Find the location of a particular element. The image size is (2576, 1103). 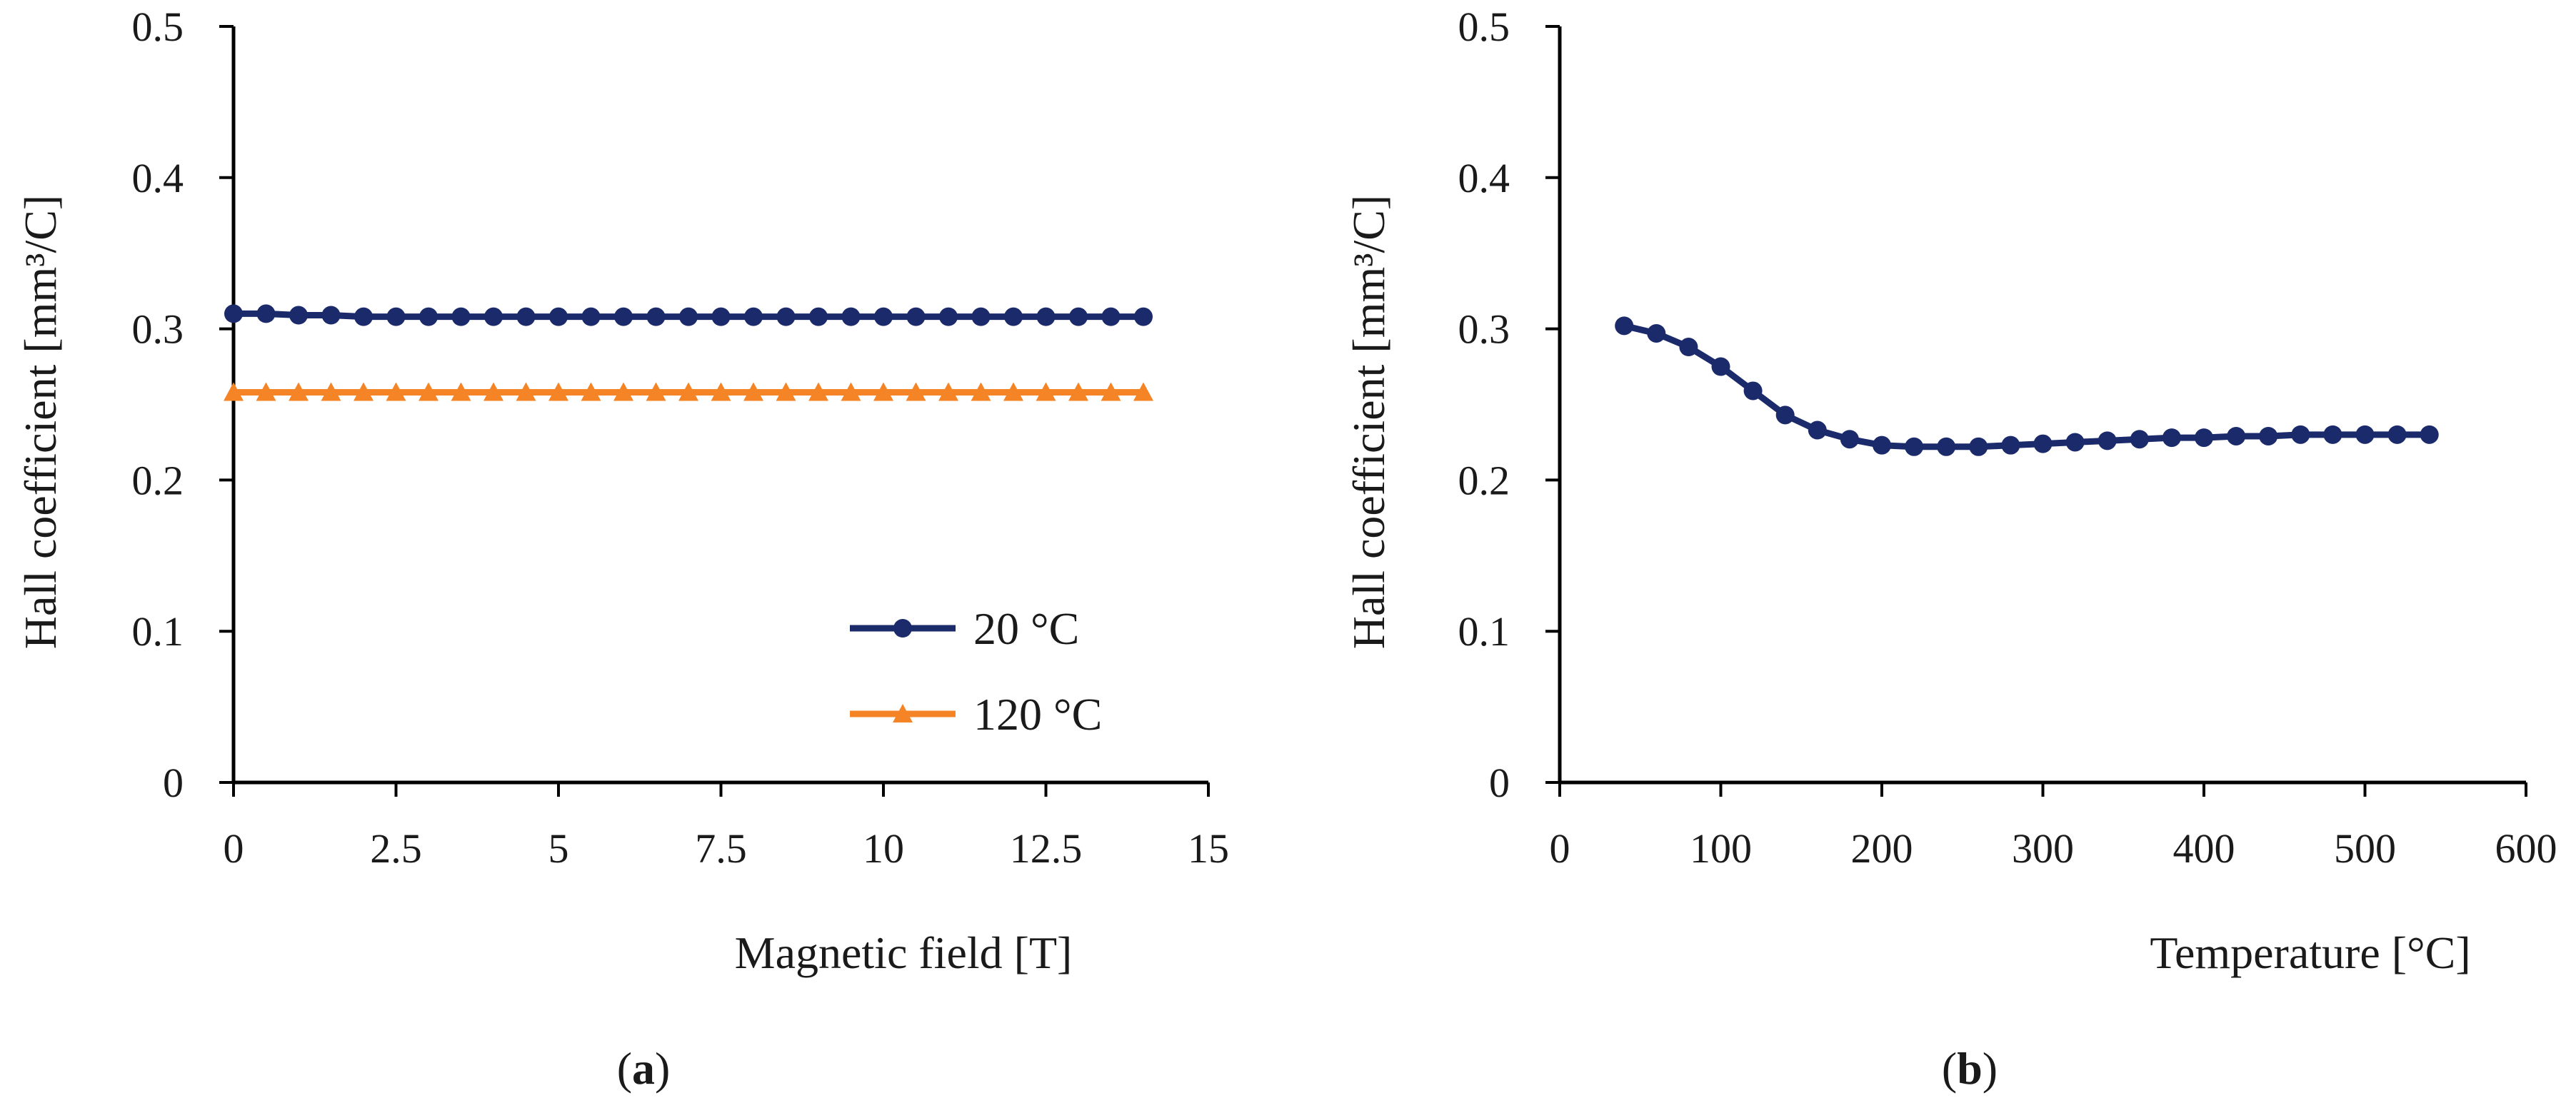

legend-marker-120c is located at coordinates (903, 713).